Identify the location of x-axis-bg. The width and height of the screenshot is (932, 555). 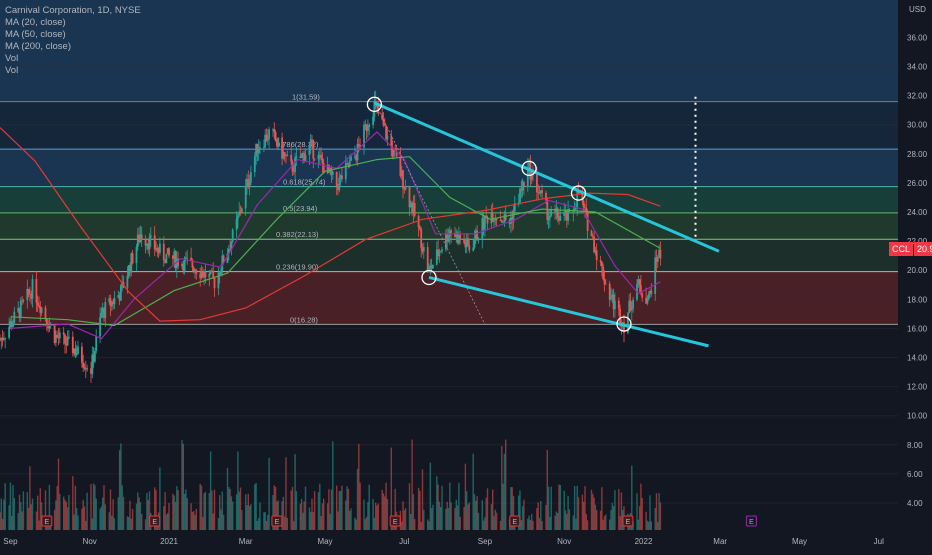
(466, 540).